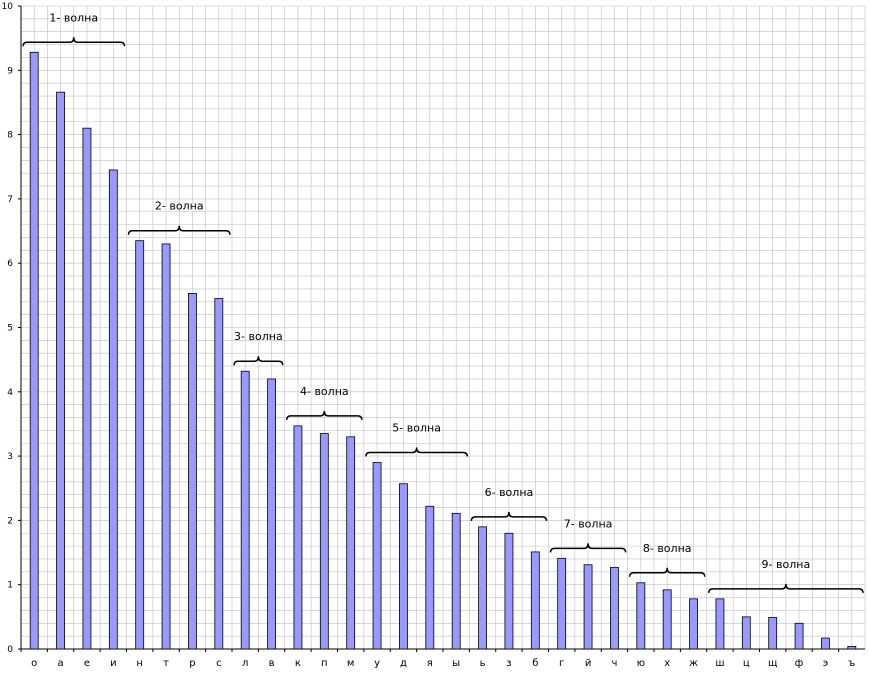 The width and height of the screenshot is (870, 676). Describe the element at coordinates (667, 619) in the screenshot. I see `bar-х` at that location.